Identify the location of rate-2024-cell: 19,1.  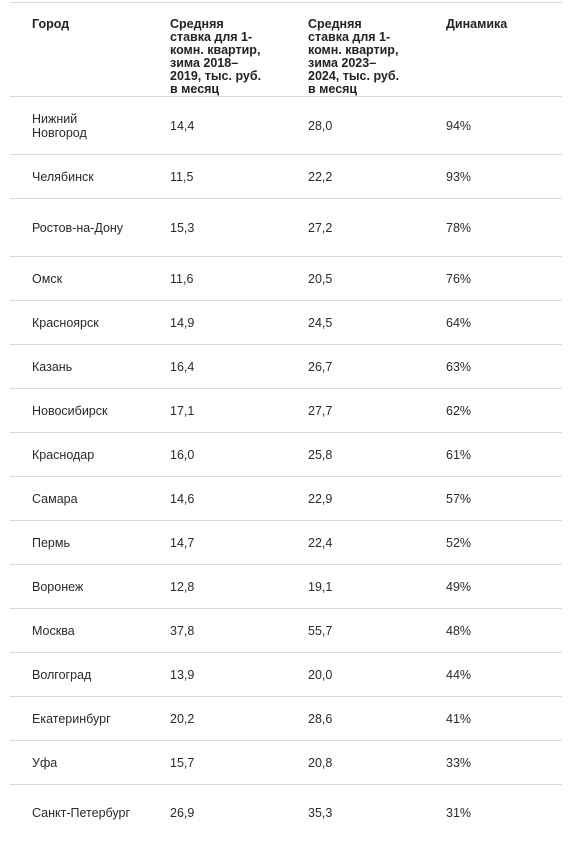
(355, 586).